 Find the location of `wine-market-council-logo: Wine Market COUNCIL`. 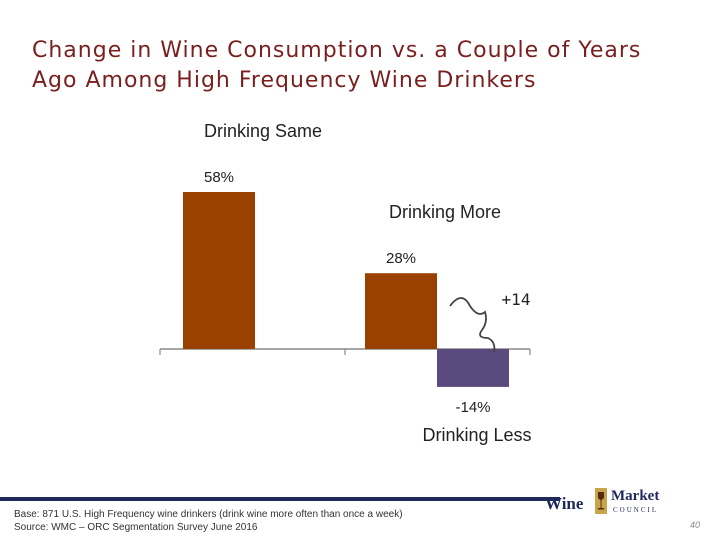

wine-market-council-logo: Wine Market COUNCIL is located at coordinates (605, 503).